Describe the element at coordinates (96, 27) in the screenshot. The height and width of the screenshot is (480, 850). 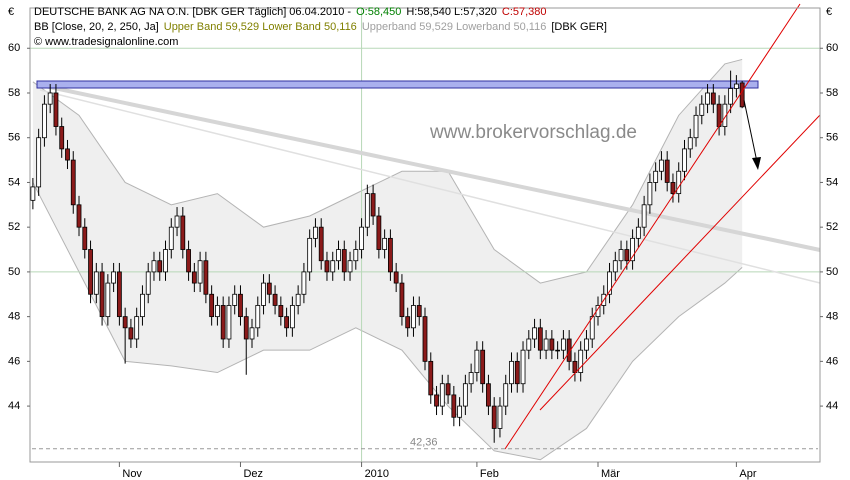
I see `header-text: BB [Close, 20, 2, 250, Ja]` at that location.